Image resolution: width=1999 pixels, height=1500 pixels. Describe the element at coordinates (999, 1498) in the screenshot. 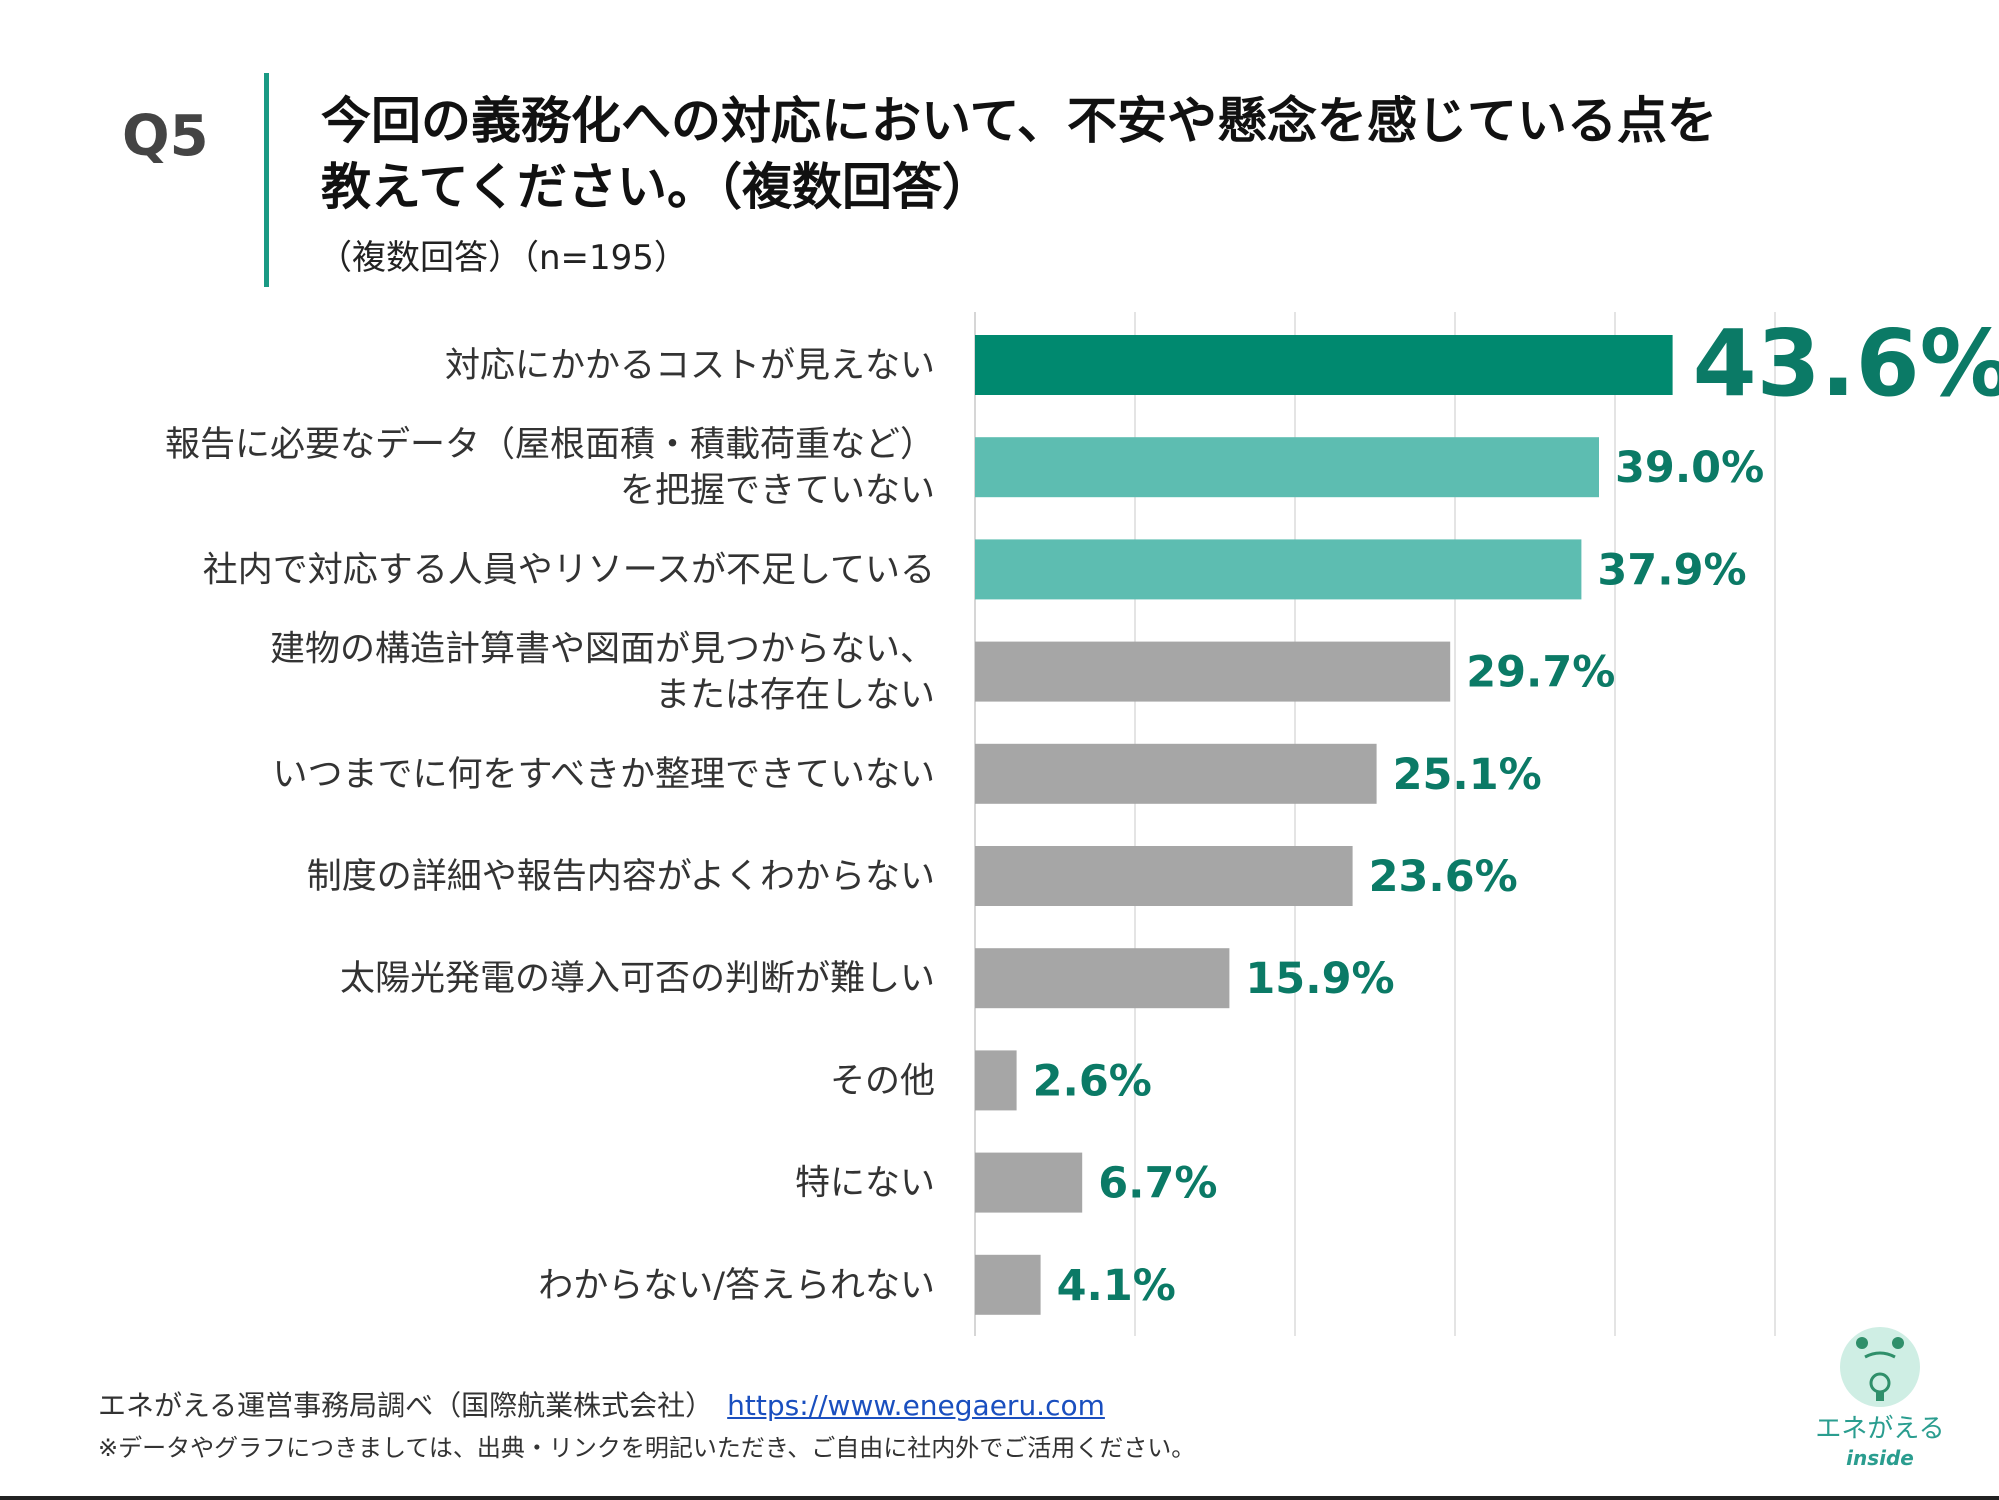

I see `bottom-border` at that location.